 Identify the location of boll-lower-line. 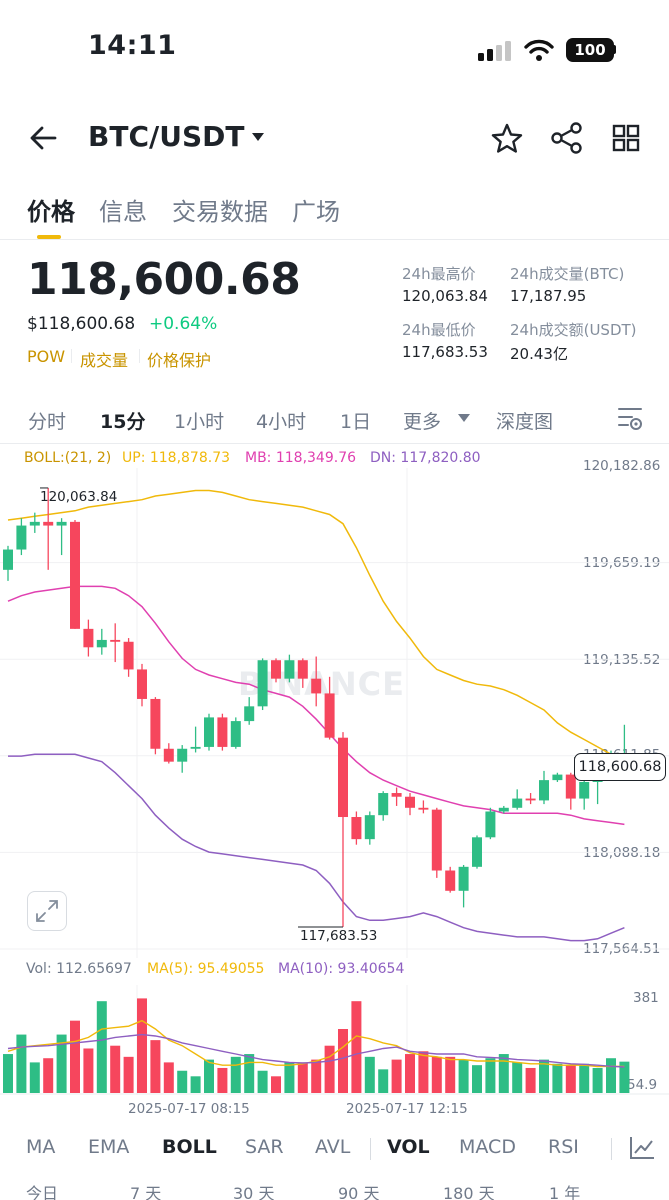
(316, 847).